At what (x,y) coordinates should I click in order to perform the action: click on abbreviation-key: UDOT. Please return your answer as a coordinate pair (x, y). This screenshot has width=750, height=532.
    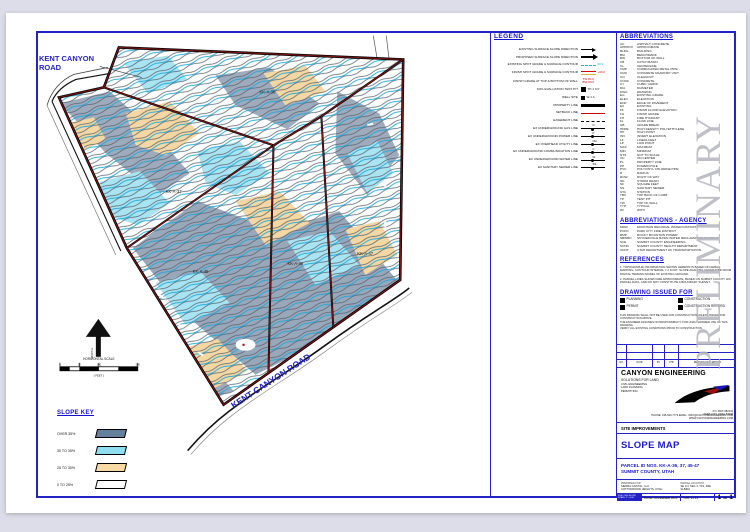
    Looking at the image, I should click on (624, 249).